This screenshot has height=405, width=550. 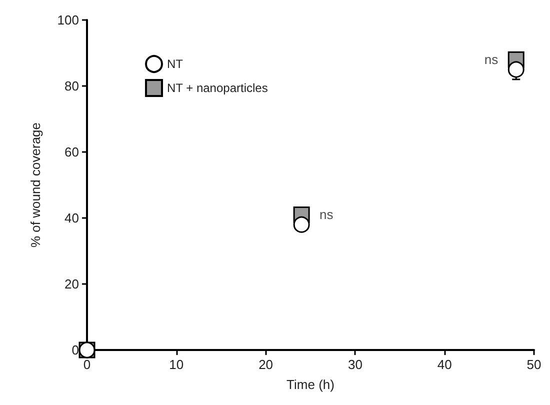 What do you see at coordinates (71, 86) in the screenshot?
I see `y-tick-label: 80` at bounding box center [71, 86].